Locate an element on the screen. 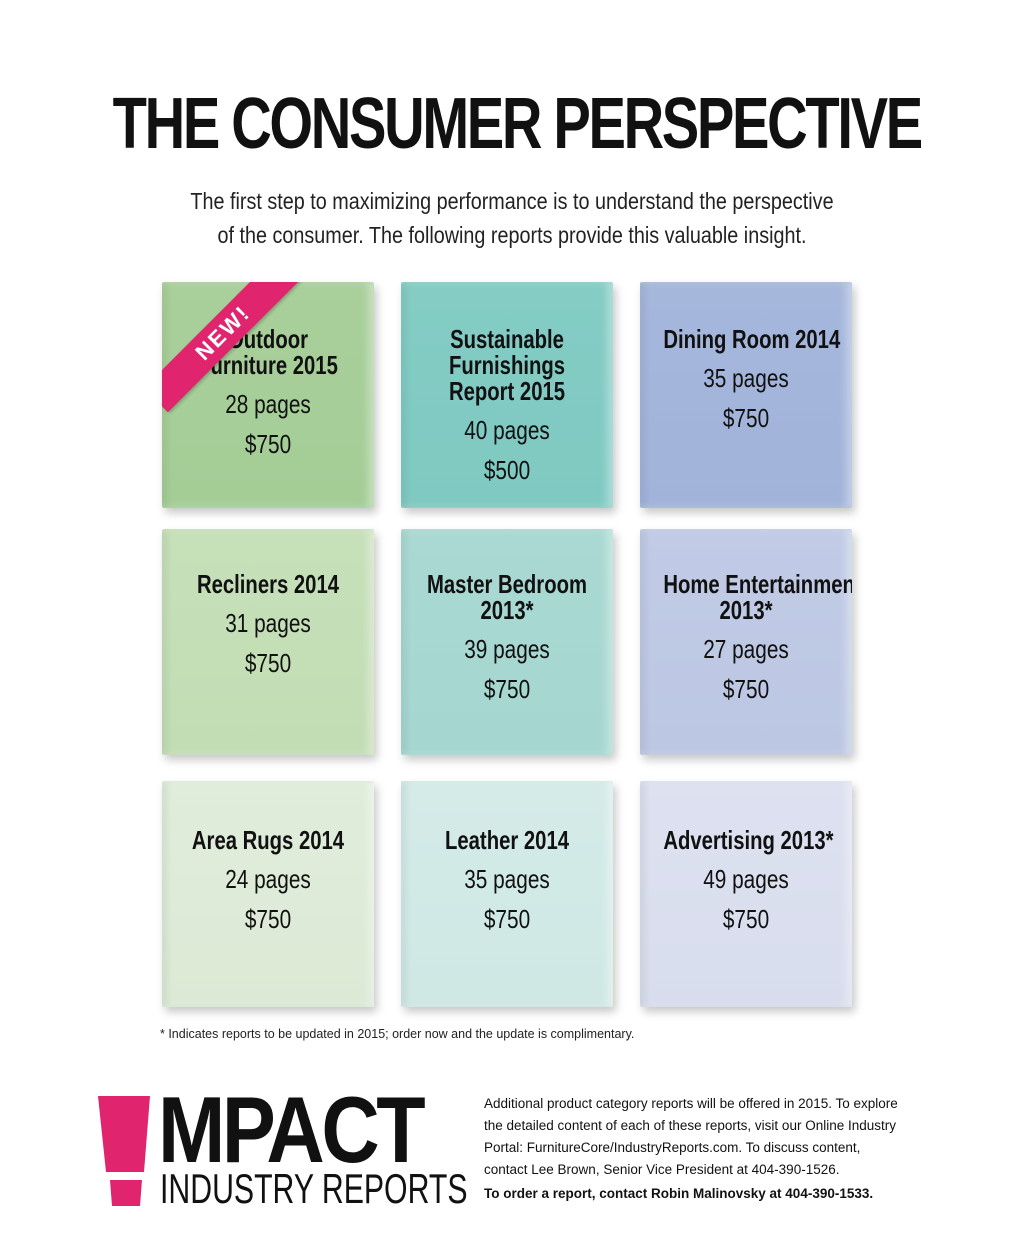 The width and height of the screenshot is (1024, 1255). report-name: Advertising 2013* is located at coordinates (748, 840).